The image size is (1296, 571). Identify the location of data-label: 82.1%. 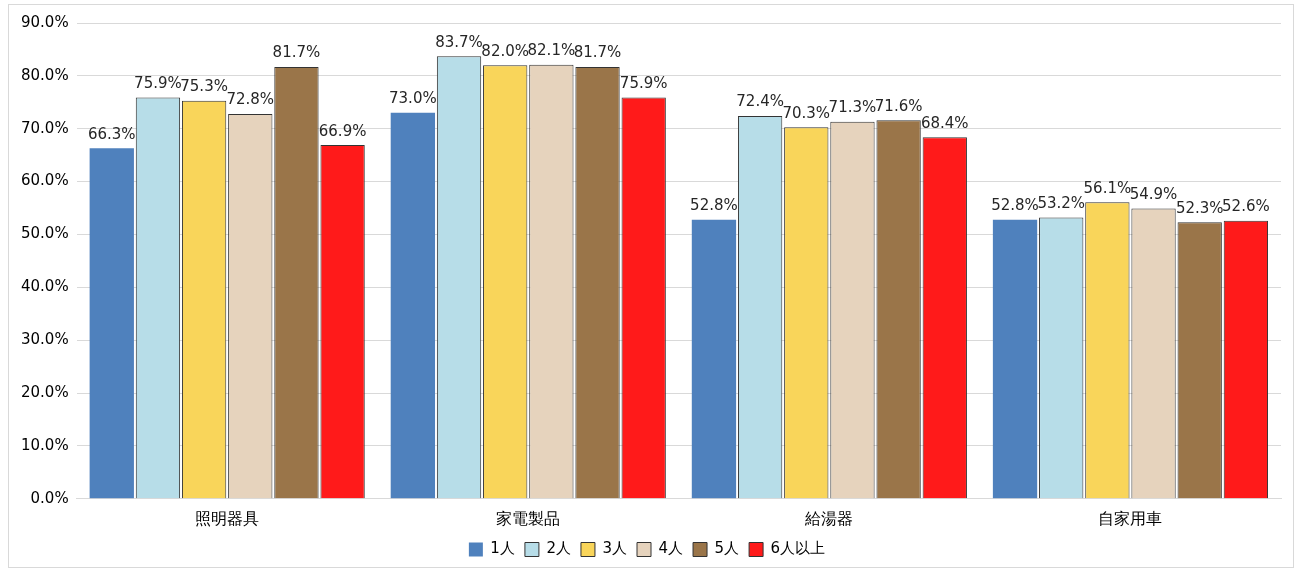
(551, 50).